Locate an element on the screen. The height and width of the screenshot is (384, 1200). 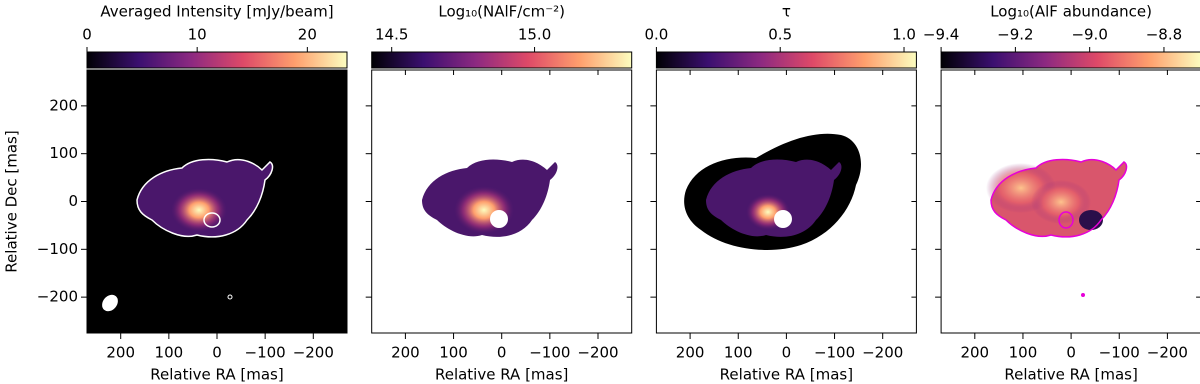
y-tick-label: 100 is located at coordinates (63, 153).